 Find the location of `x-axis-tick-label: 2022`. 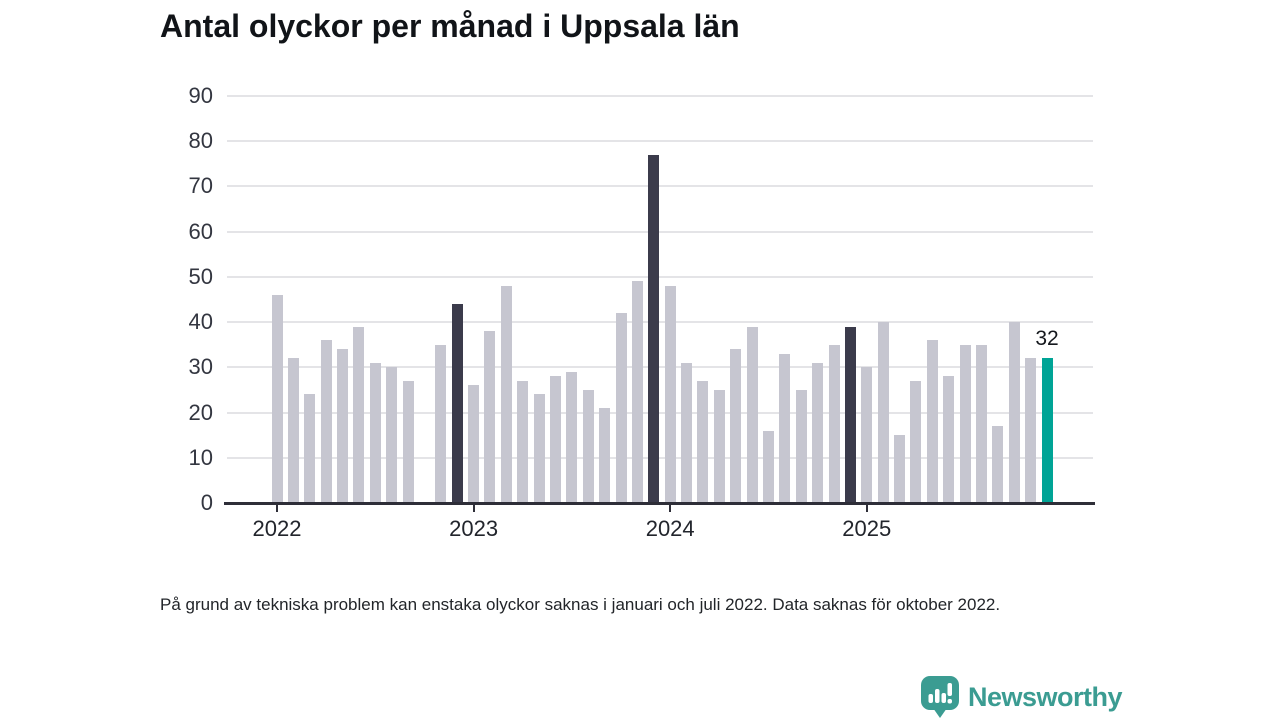

x-axis-tick-label: 2022 is located at coordinates (277, 528).